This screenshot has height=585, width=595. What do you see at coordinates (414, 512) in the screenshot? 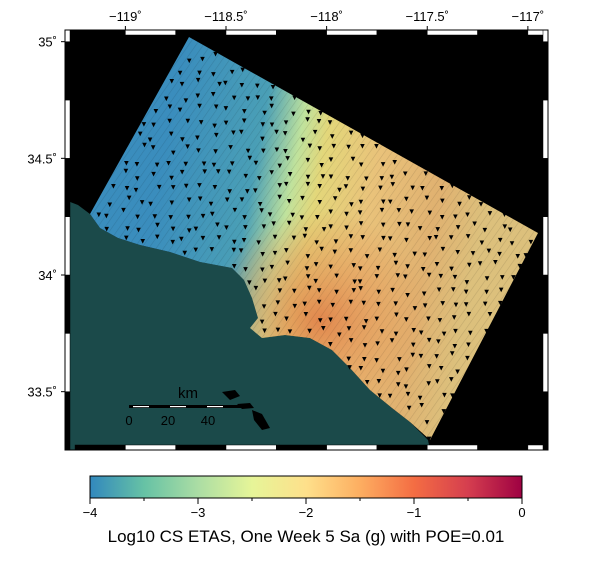
I see `colorbar-tick-label: −1` at bounding box center [414, 512].